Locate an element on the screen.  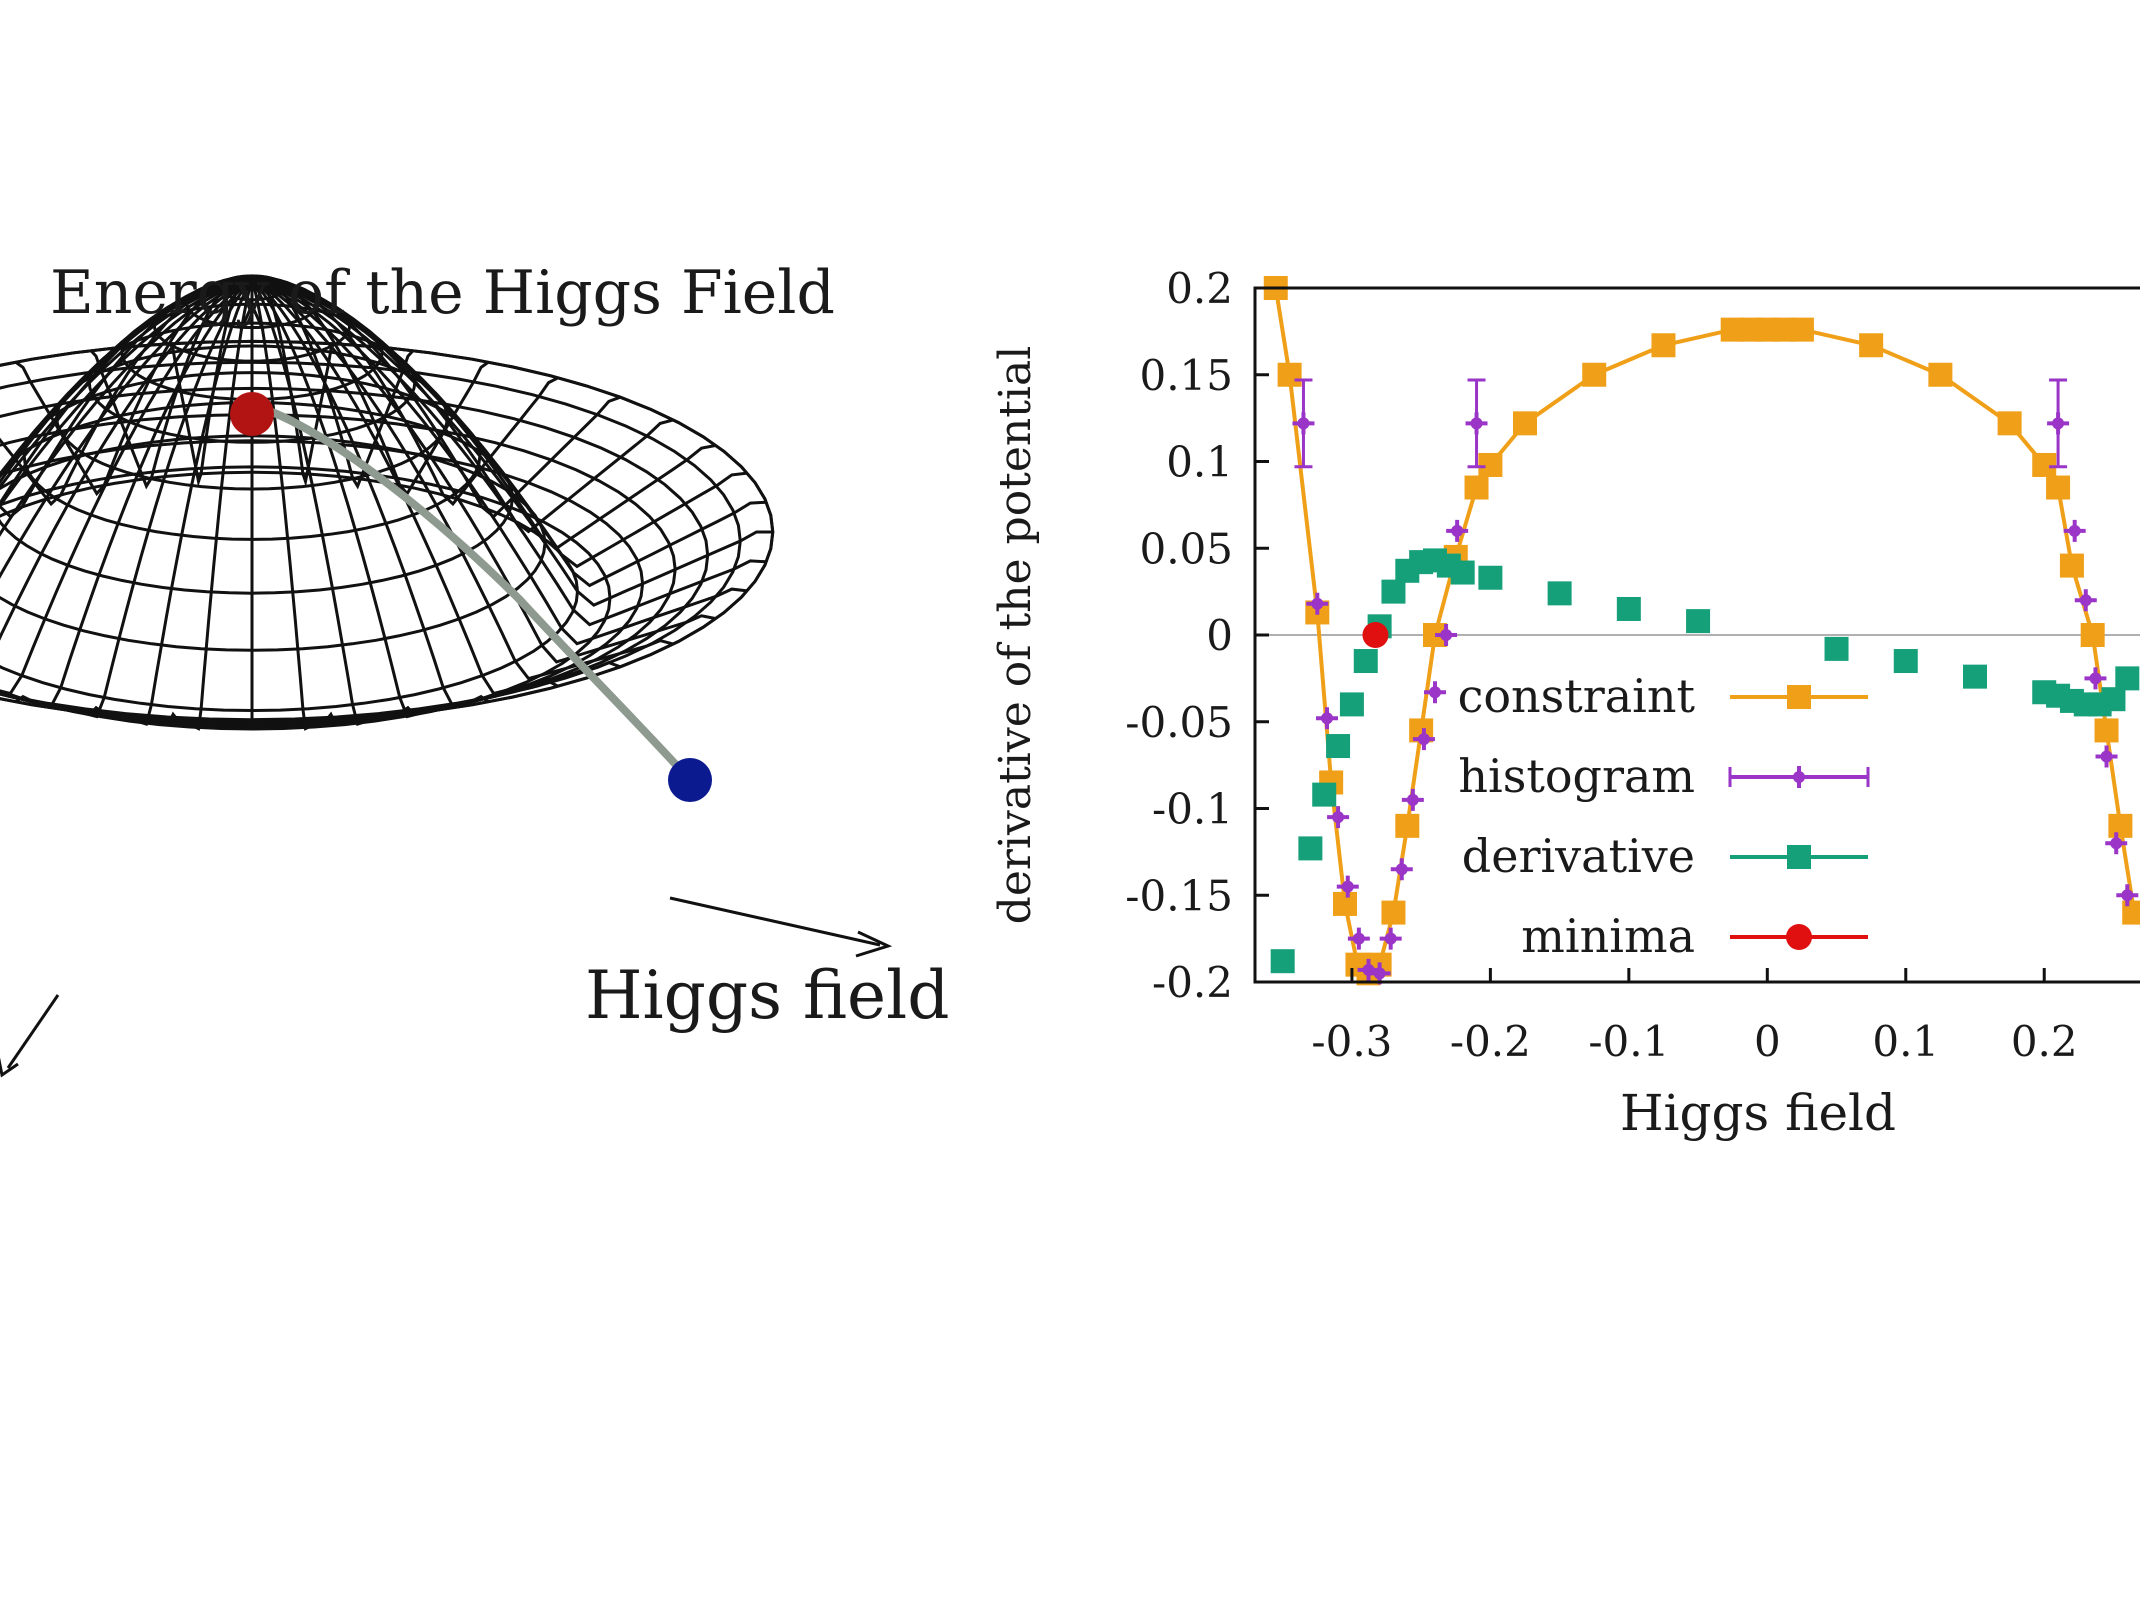
x-axis-label: Higgs field is located at coordinates (1758, 1113).